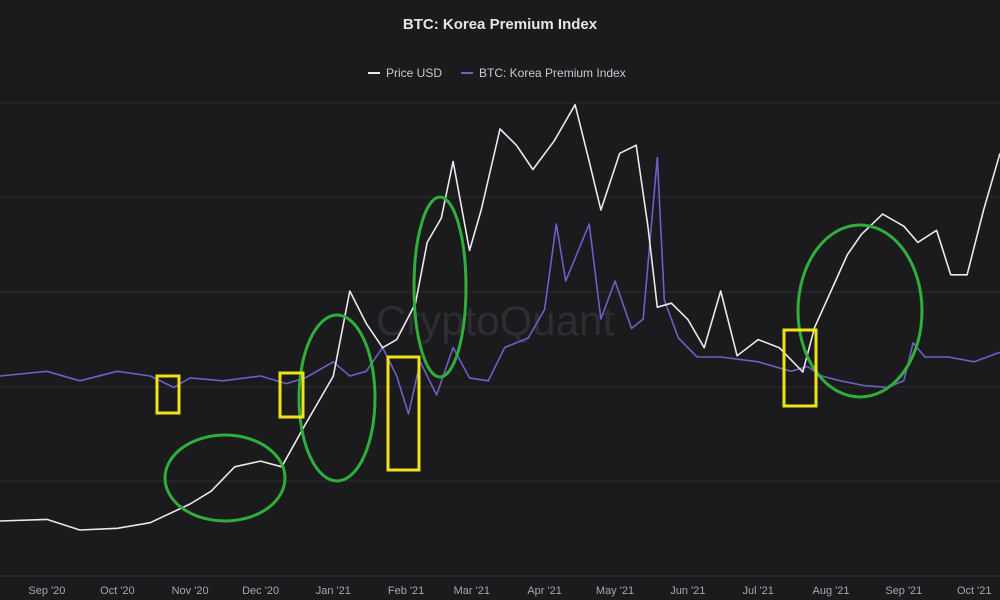 The width and height of the screenshot is (1000, 600). Describe the element at coordinates (903, 591) in the screenshot. I see `x-tick-label: Sep '21` at that location.